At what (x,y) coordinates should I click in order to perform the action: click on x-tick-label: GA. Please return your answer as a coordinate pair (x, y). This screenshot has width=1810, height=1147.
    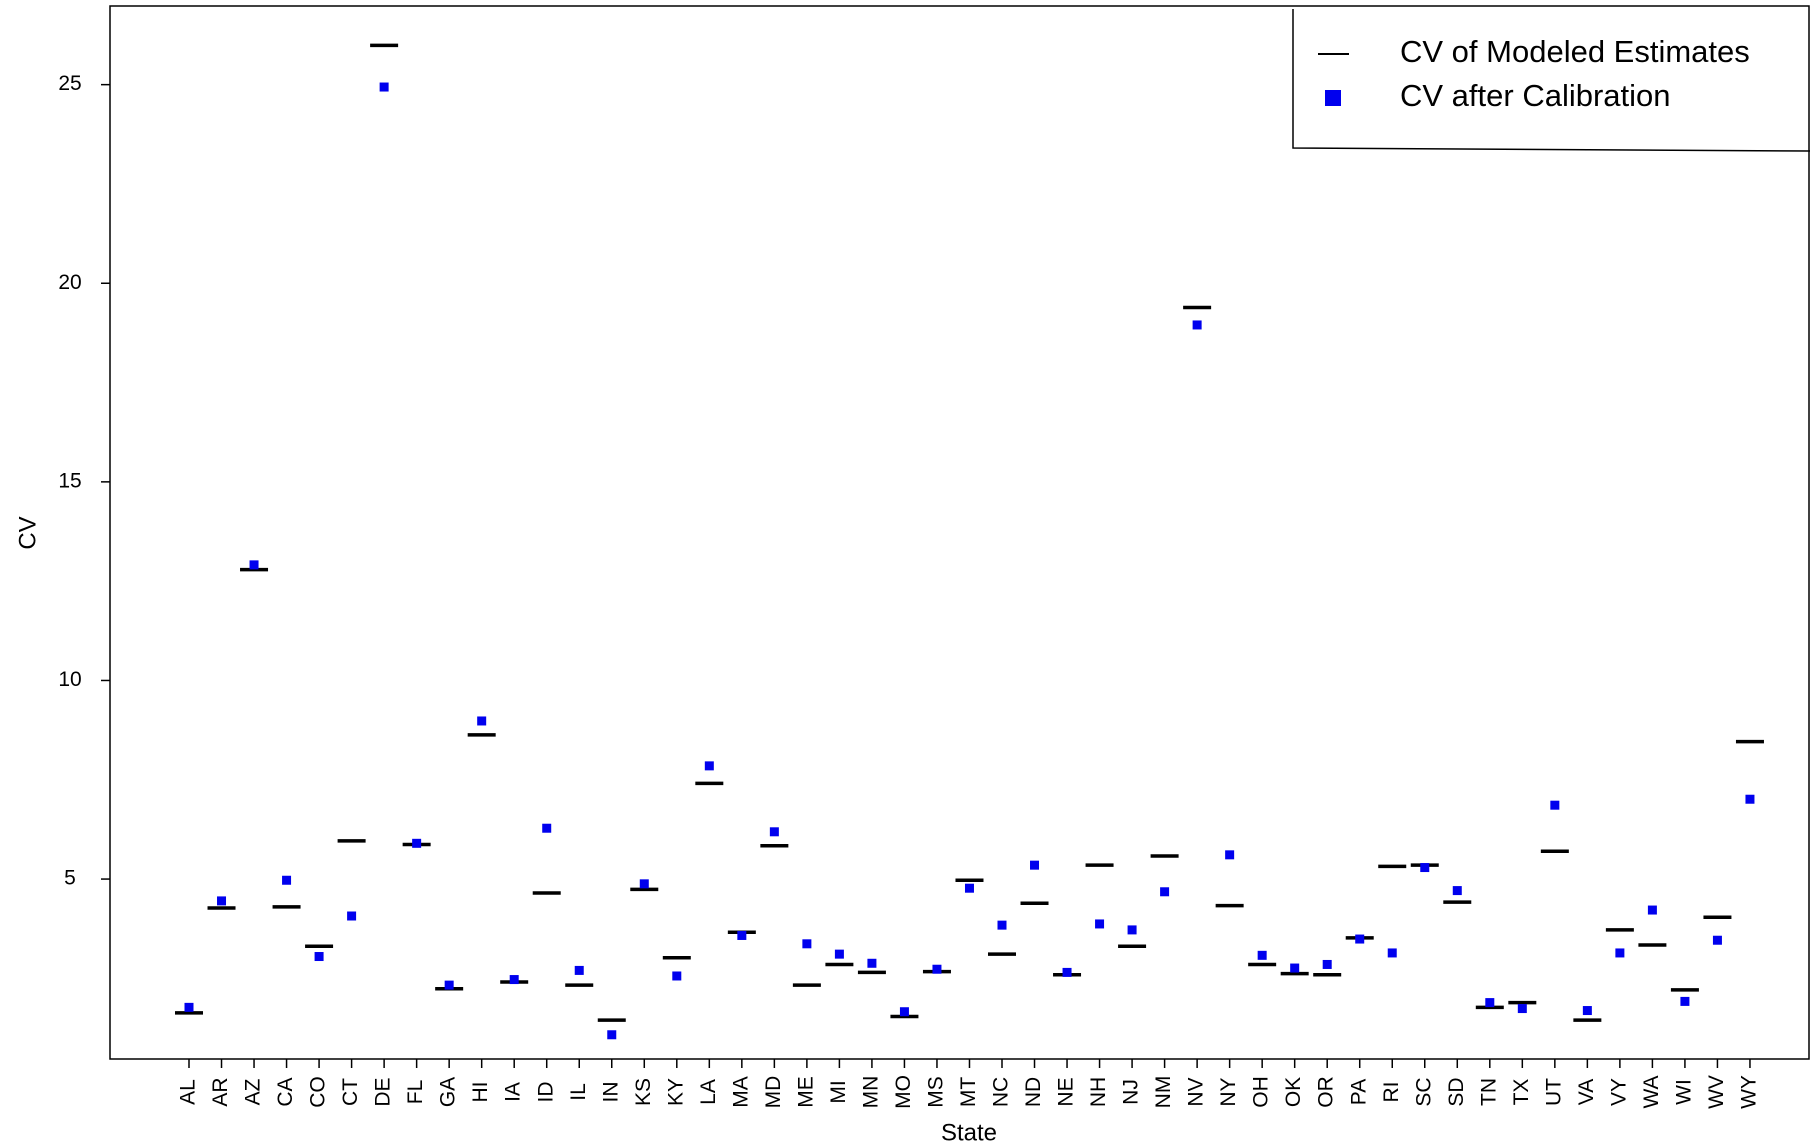
    Looking at the image, I should click on (448, 1092).